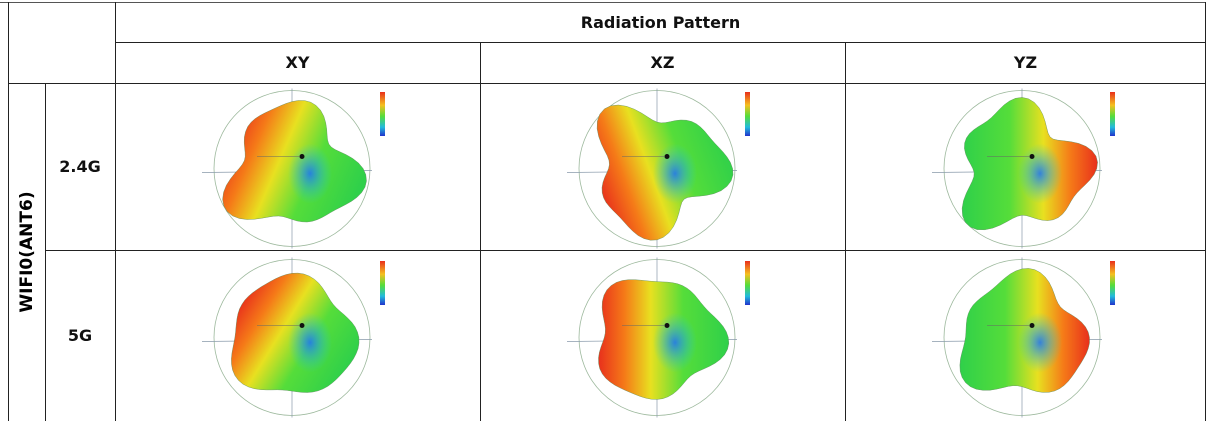 This screenshot has height=421, width=1206. Describe the element at coordinates (1025, 62) in the screenshot. I see `column-header: YZ` at that location.